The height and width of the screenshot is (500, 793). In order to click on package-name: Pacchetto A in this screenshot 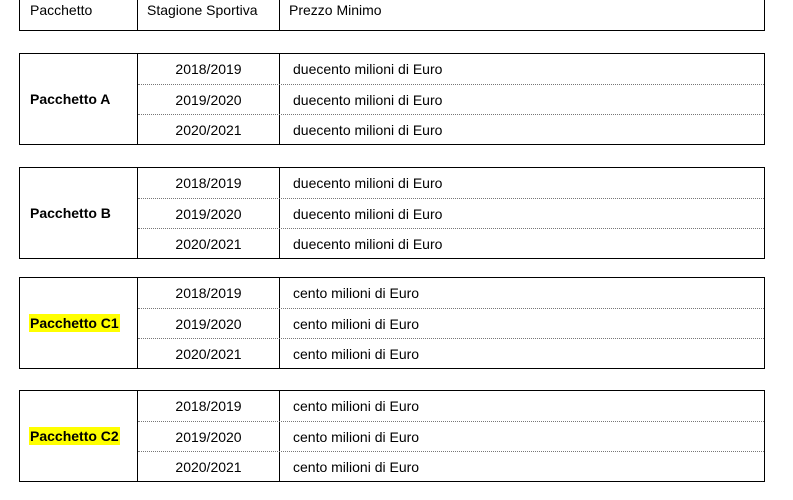, I will do `click(70, 99)`.